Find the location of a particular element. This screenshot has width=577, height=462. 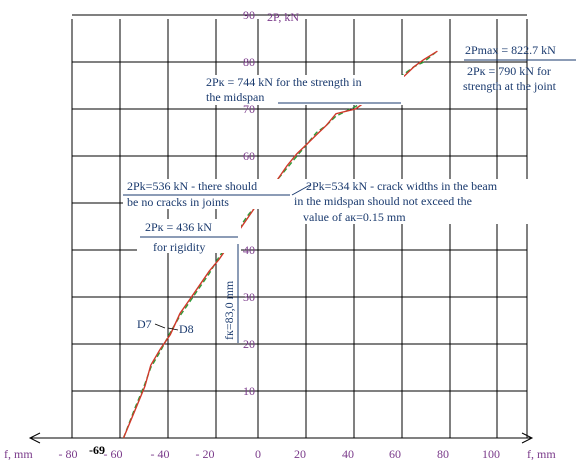

x-tick-label: 20 is located at coordinates (300, 454).